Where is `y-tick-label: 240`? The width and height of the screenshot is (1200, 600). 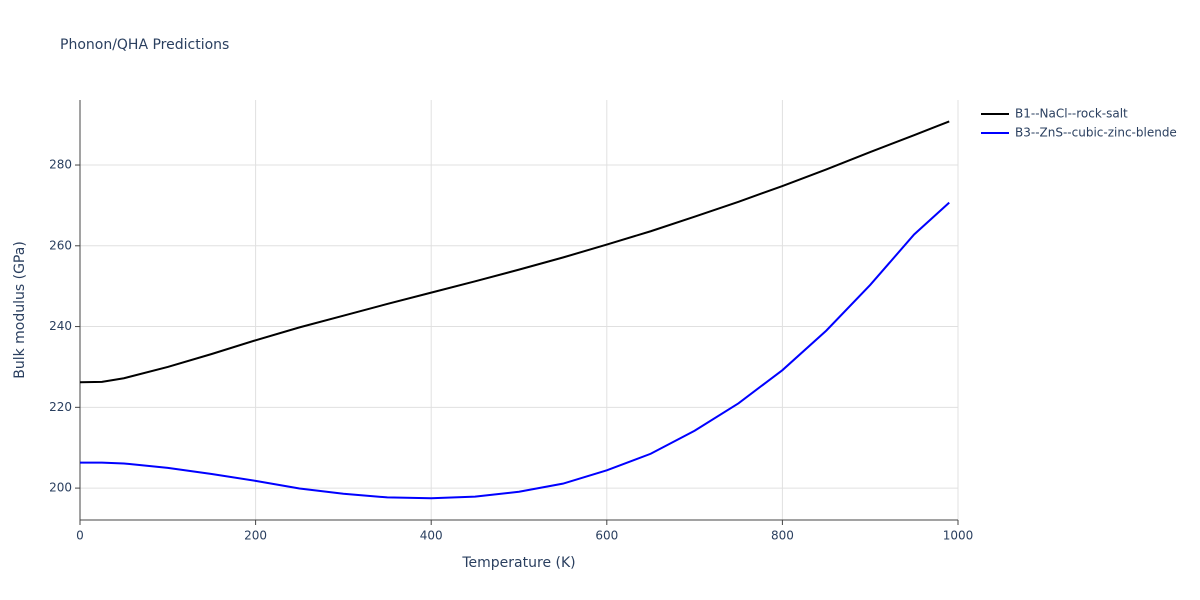 y-tick-label: 240 is located at coordinates (60, 326).